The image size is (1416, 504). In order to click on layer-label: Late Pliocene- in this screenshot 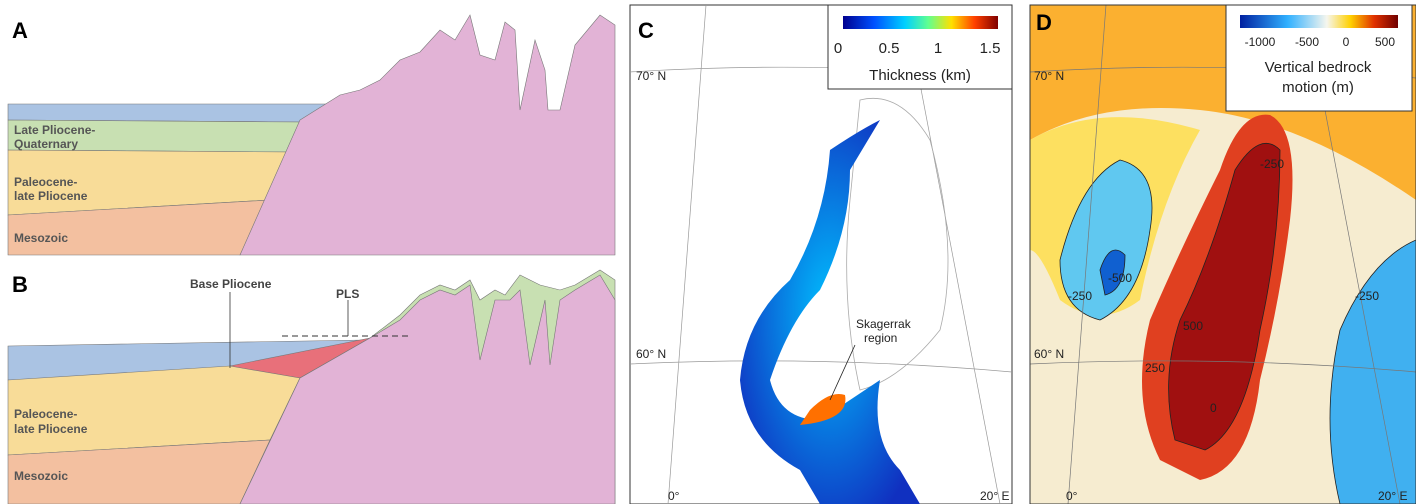, I will do `click(54, 130)`.